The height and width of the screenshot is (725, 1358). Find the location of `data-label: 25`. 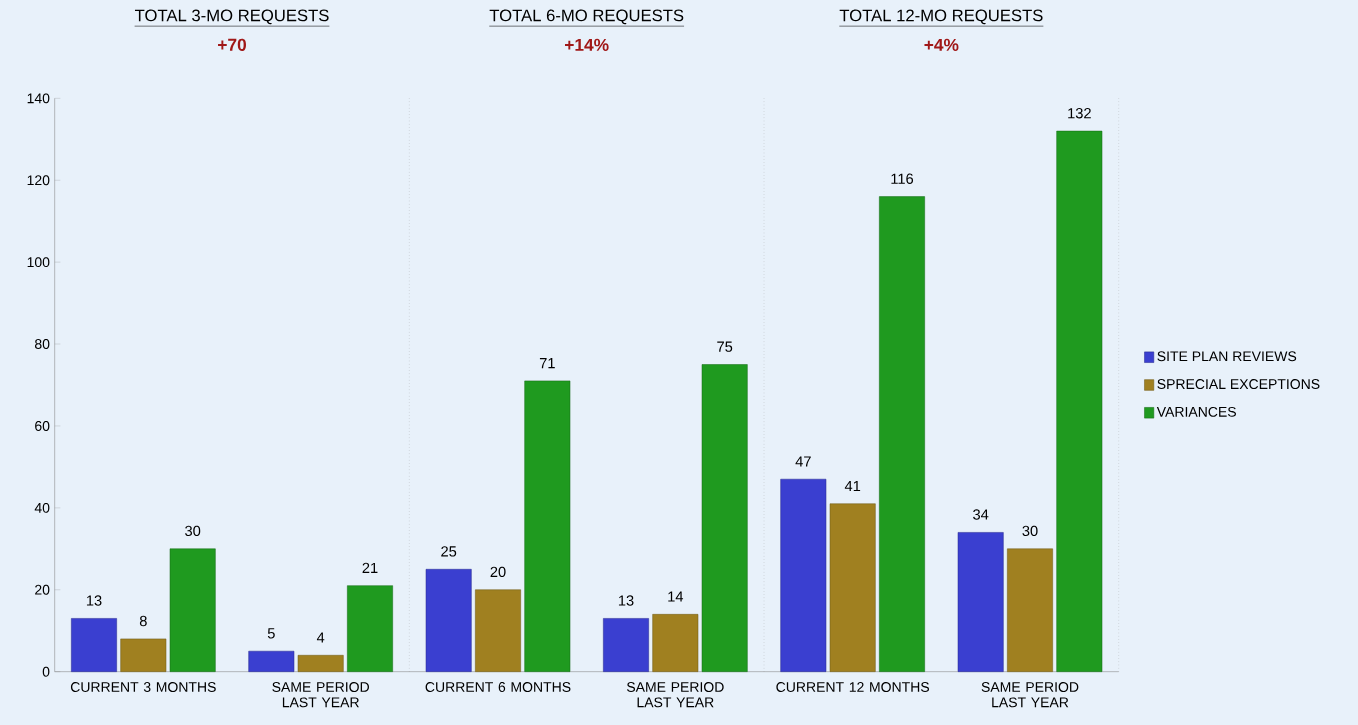

data-label: 25 is located at coordinates (449, 551).